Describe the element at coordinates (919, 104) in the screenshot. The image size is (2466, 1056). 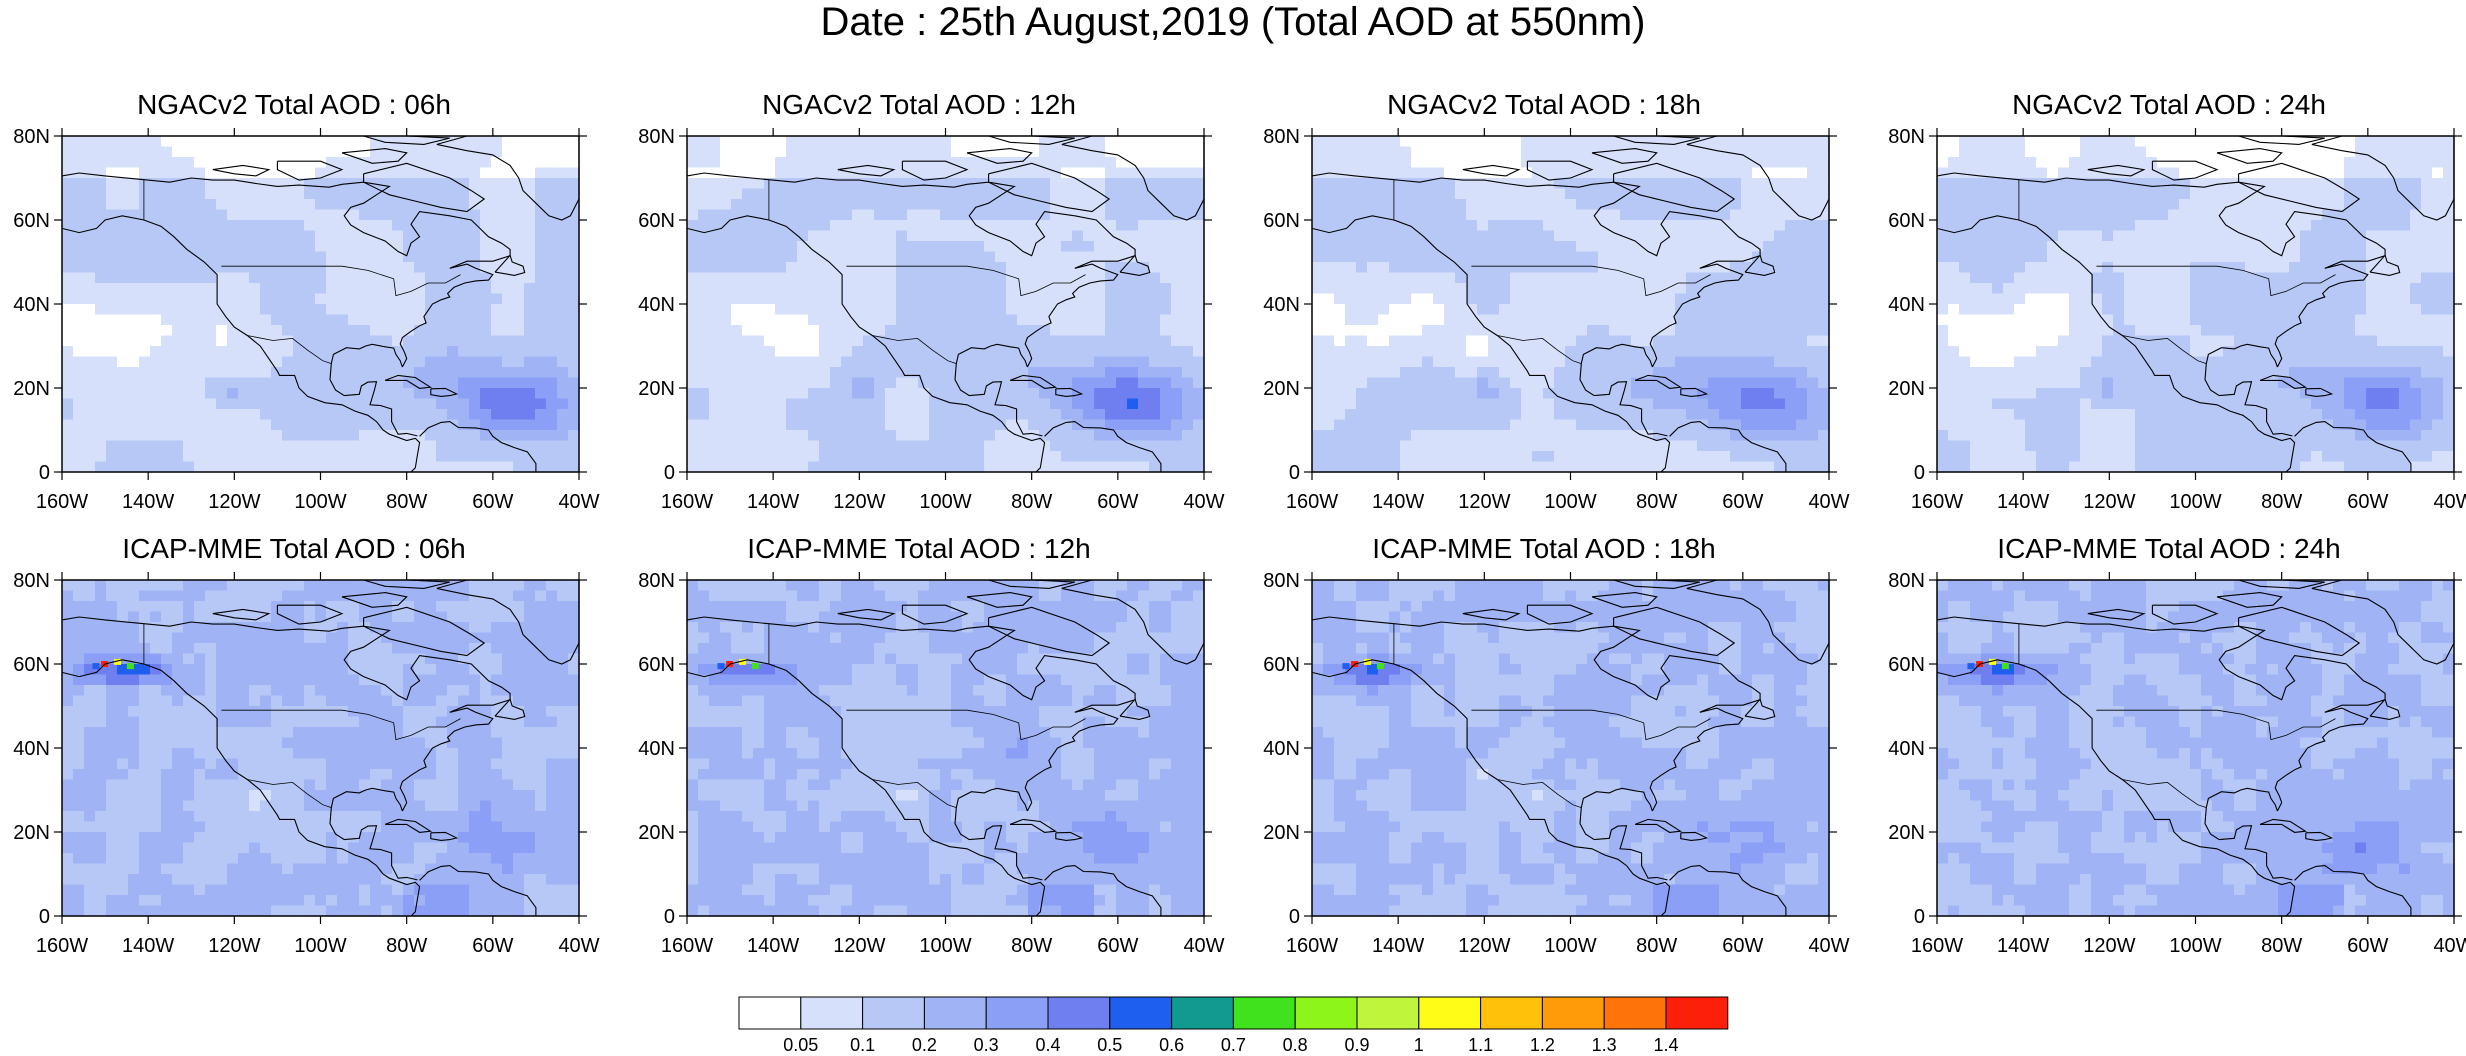
I see `panel-title: NGACv2 Total AOD : 12h` at that location.